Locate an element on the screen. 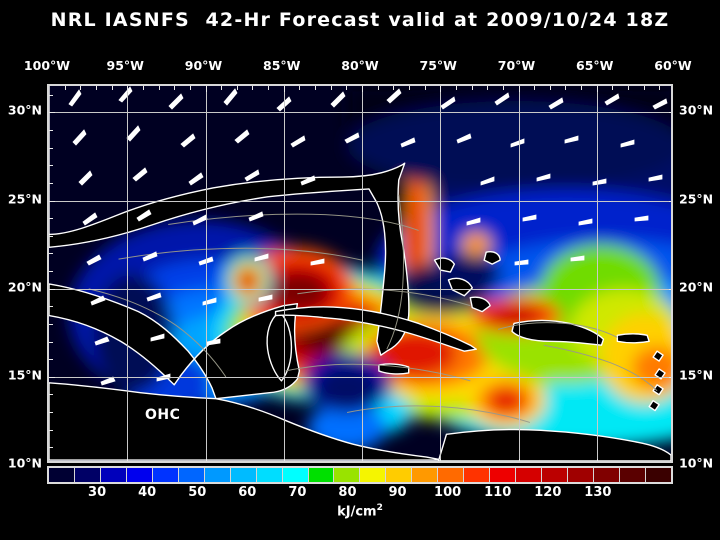 Image resolution: width=720 pixels, height=540 pixels. colorbar-units-exponent: 2 is located at coordinates (379, 508).